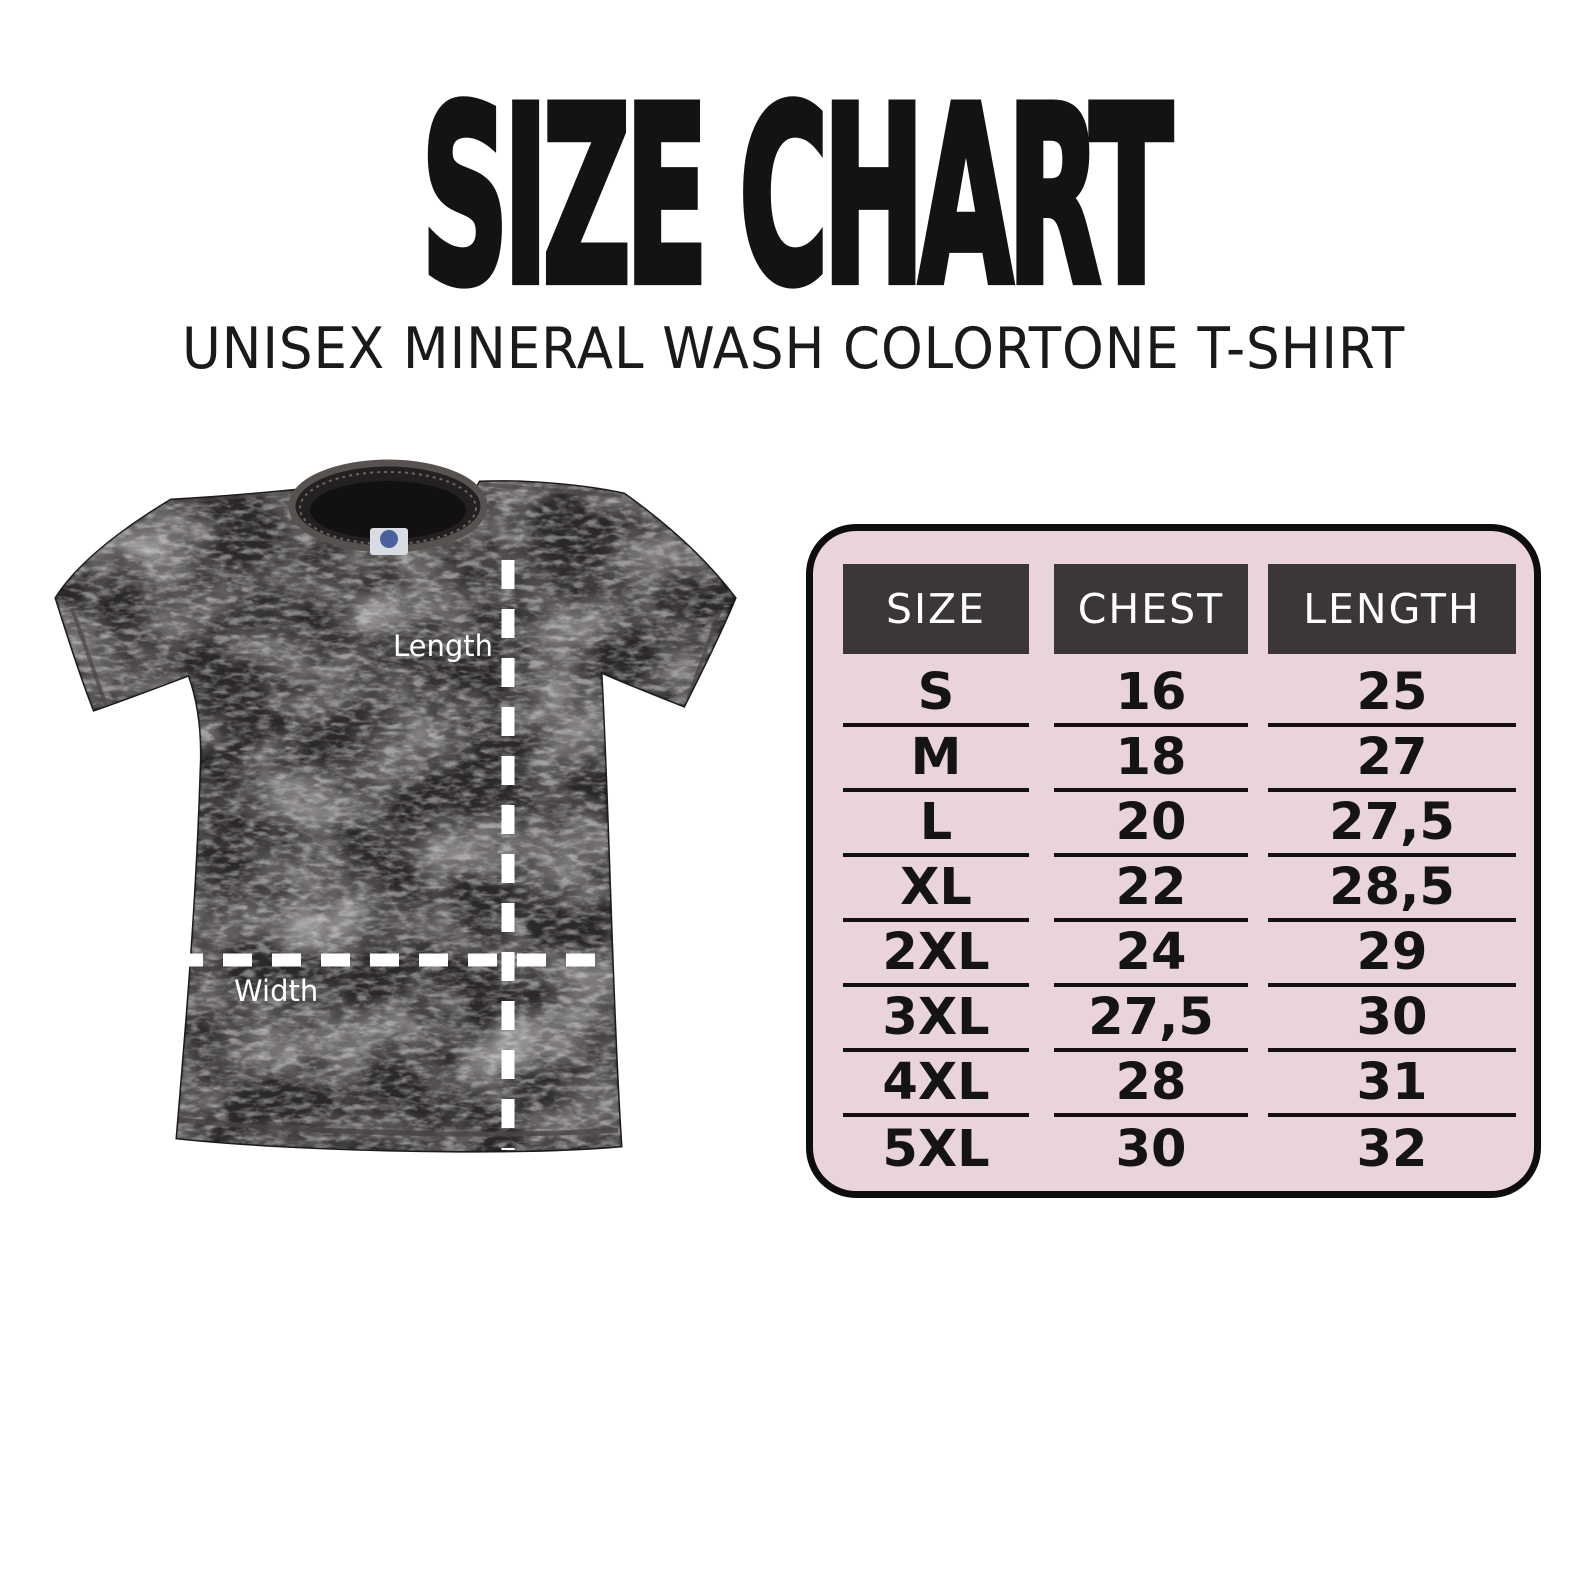 This screenshot has height=1588, width=1588. Describe the element at coordinates (1151, 759) in the screenshot. I see `table-cell: 18` at that location.